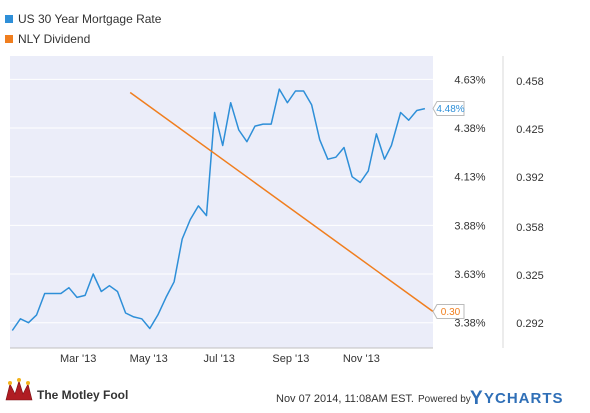 Image resolution: width=590 pixels, height=413 pixels. What do you see at coordinates (19, 380) in the screenshot?
I see `jester-bell-mid-icon` at bounding box center [19, 380].